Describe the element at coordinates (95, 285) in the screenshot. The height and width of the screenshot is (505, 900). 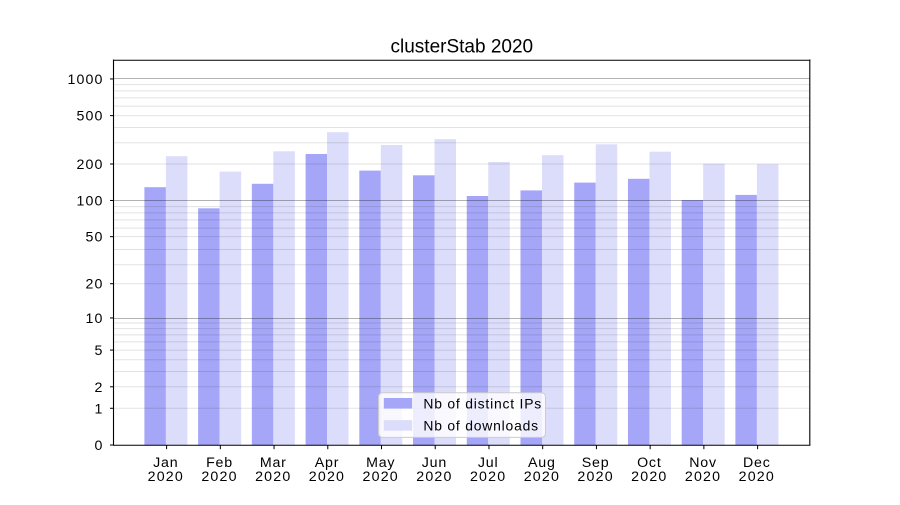
I see `svg-text: 20` at that location.